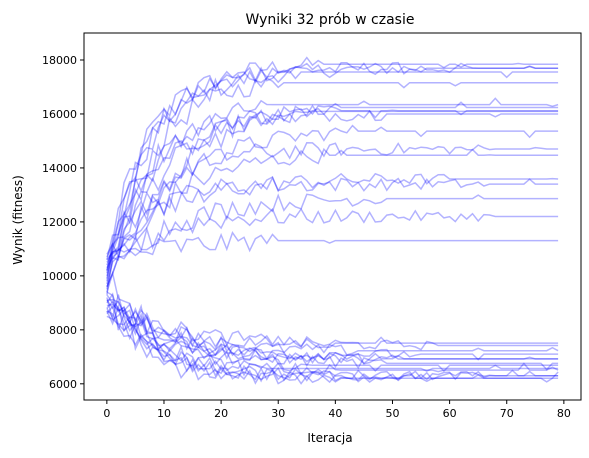  What do you see at coordinates (335, 413) in the screenshot?
I see `x-tick-label: 40` at bounding box center [335, 413].